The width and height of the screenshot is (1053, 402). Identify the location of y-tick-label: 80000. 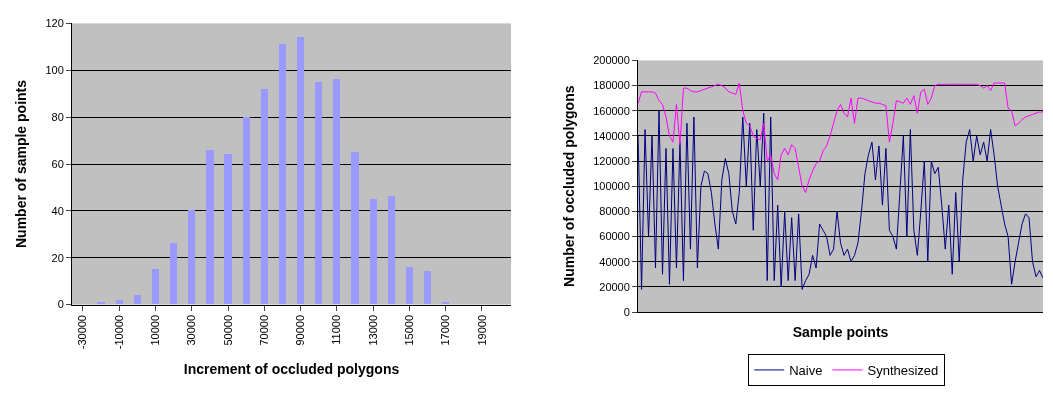
(614, 211).